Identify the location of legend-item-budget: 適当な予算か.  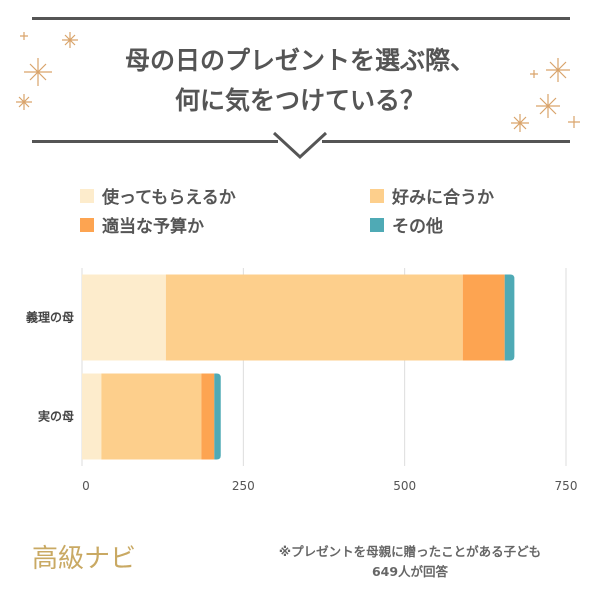
(142, 224).